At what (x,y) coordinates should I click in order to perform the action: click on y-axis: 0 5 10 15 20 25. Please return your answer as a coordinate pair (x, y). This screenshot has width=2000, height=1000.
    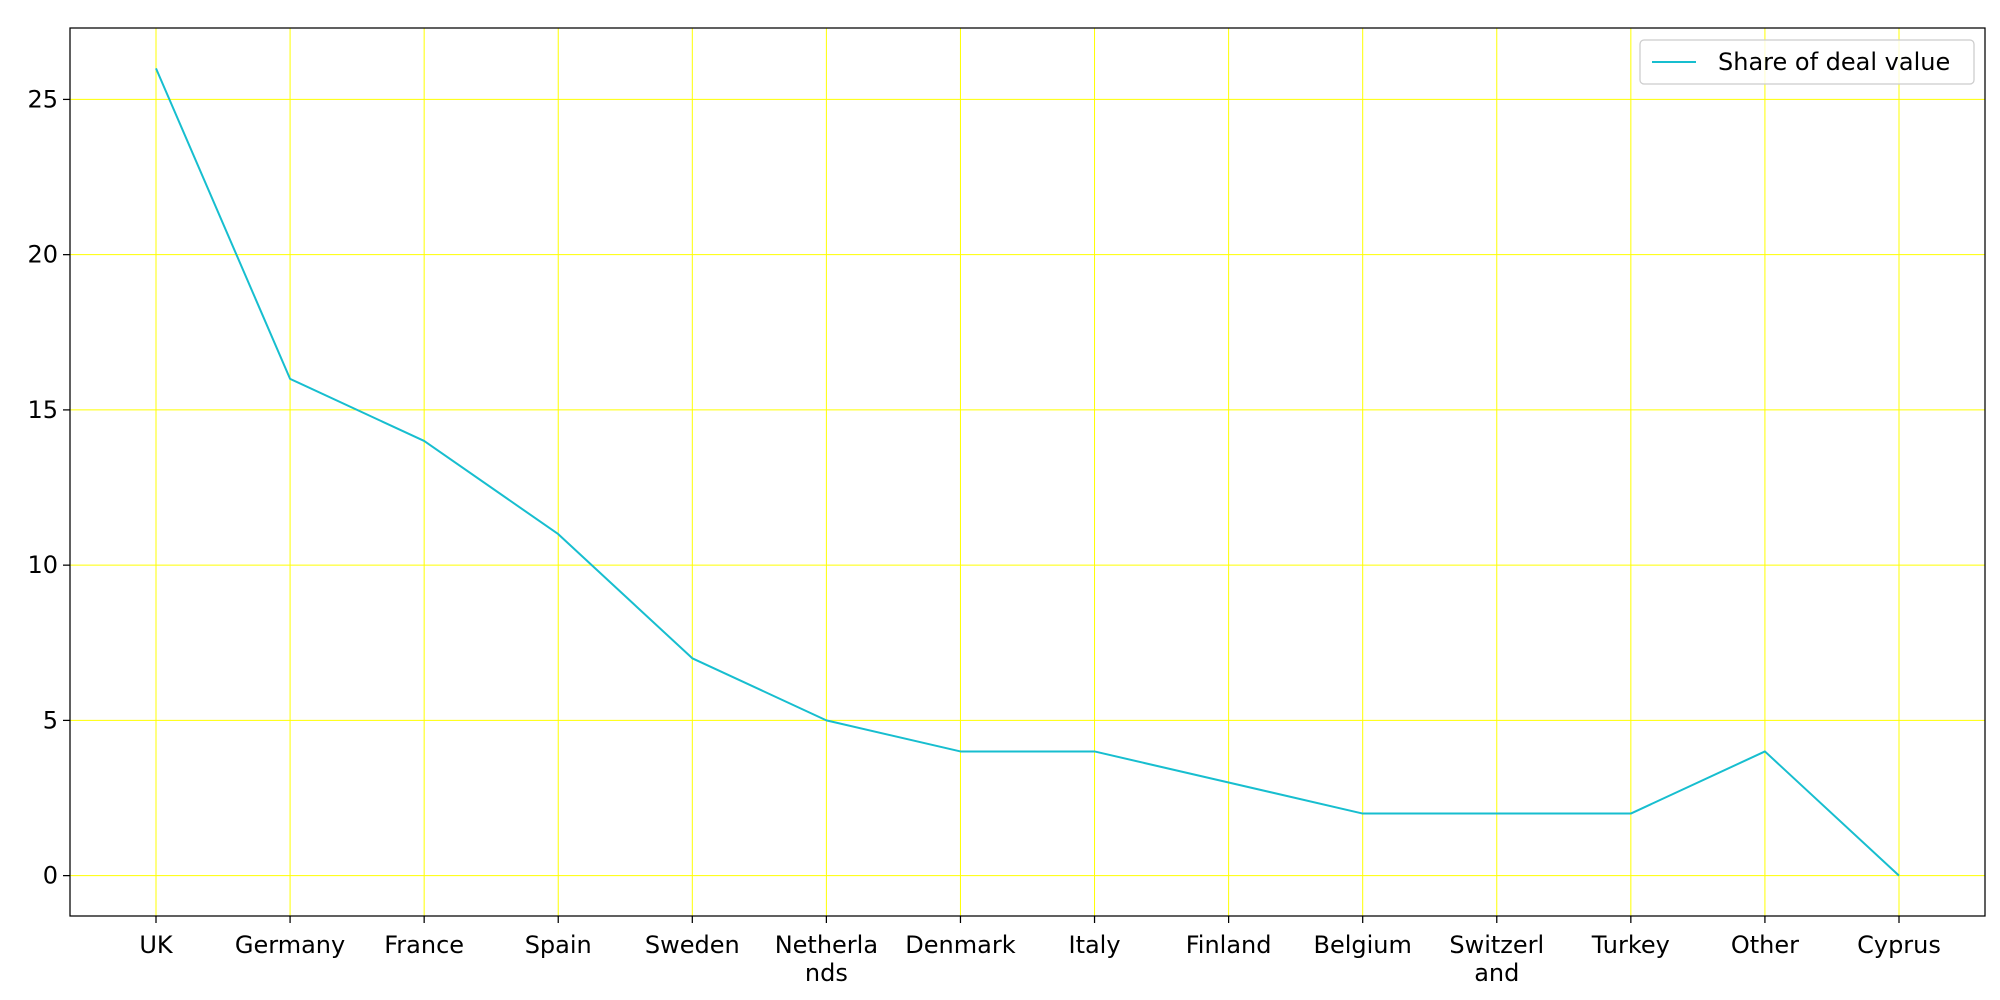
    Looking at the image, I should click on (48, 487).